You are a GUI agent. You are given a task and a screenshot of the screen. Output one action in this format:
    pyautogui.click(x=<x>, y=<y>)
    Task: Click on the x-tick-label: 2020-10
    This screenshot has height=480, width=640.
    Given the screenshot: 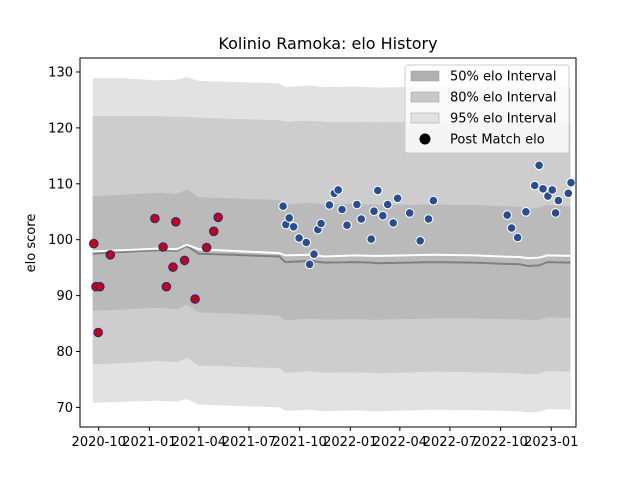 What is the action you would take?
    pyautogui.click(x=99, y=442)
    